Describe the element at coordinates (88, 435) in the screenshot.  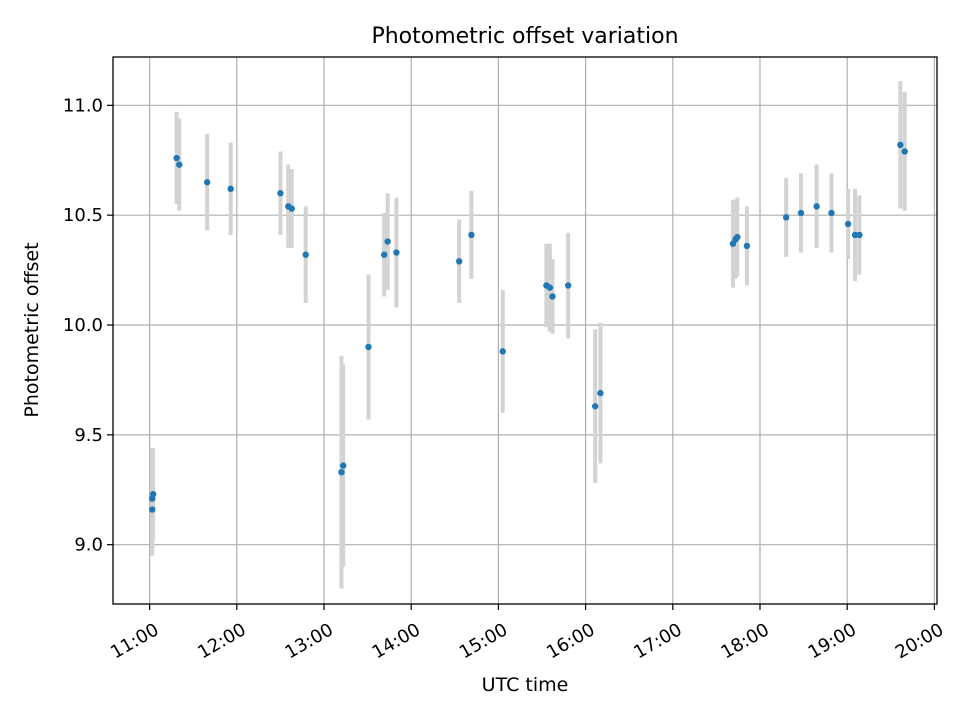
I see `y-tick-label: 9.5` at that location.